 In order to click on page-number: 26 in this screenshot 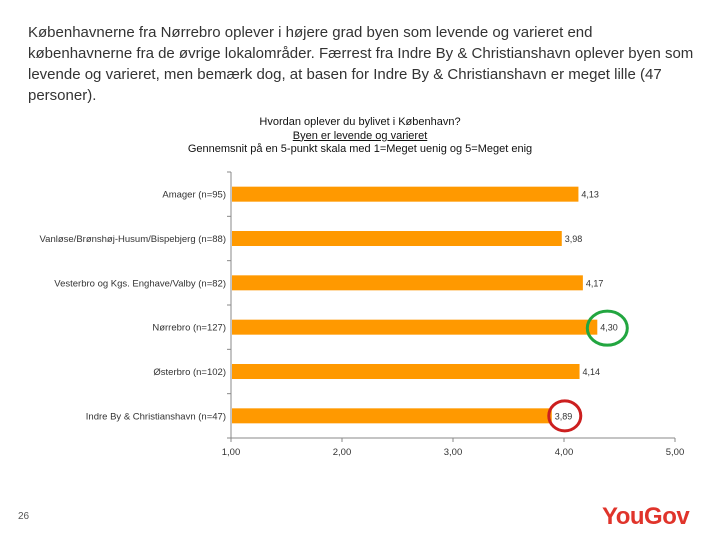, I will do `click(24, 516)`.